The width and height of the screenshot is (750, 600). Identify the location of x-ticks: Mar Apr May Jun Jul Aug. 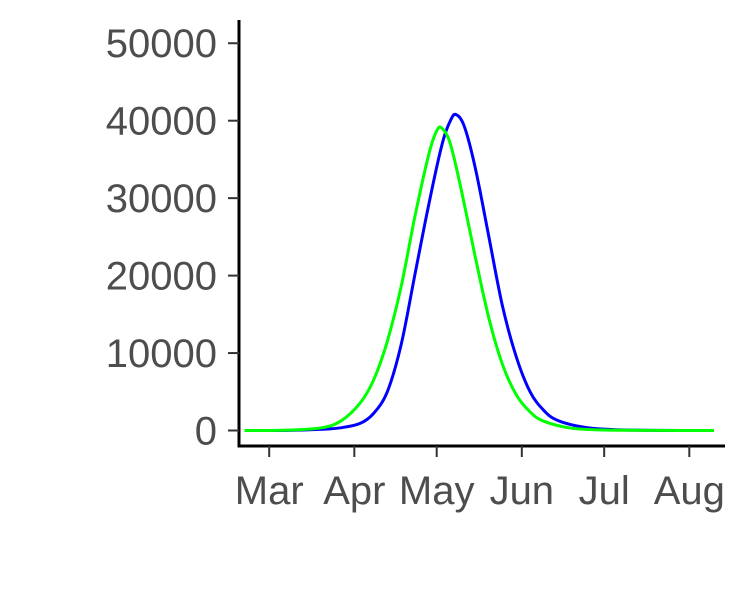
(480, 479).